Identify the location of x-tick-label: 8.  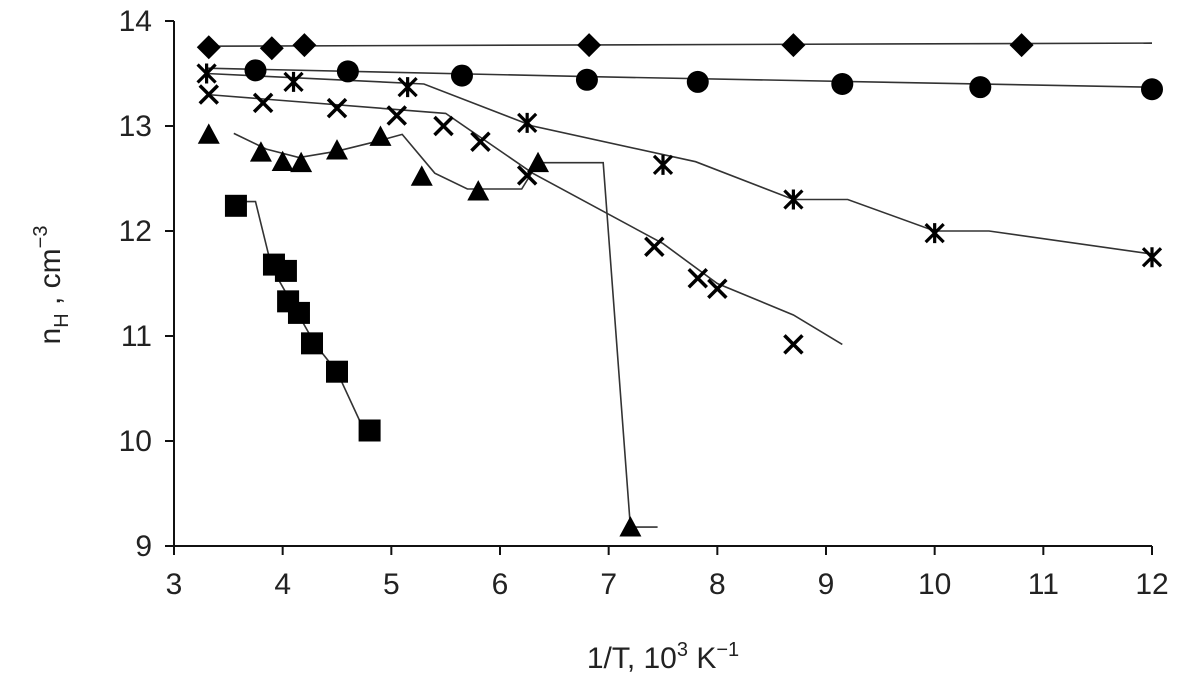
(717, 584).